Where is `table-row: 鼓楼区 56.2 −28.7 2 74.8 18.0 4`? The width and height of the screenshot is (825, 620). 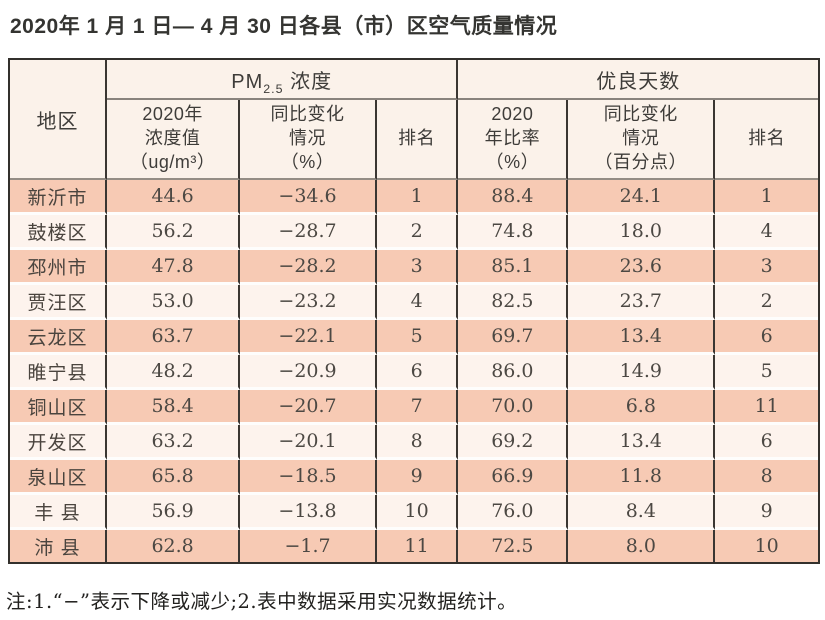
table-row: 鼓楼区 56.2 −28.7 2 74.8 18.0 4 is located at coordinates (414, 232).